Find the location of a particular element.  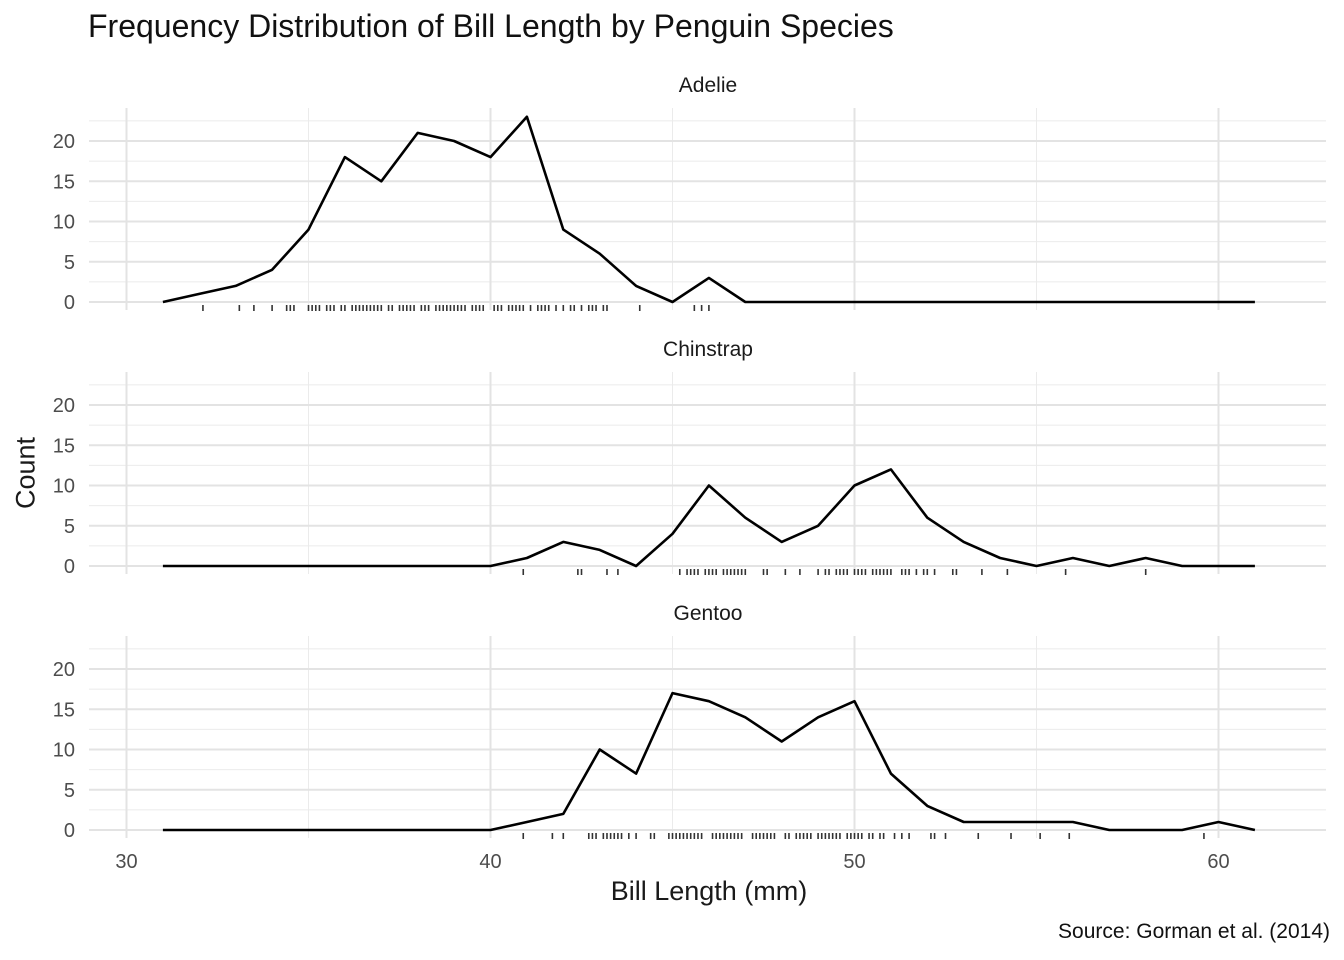

x-tick-label: 30 is located at coordinates (126, 862).